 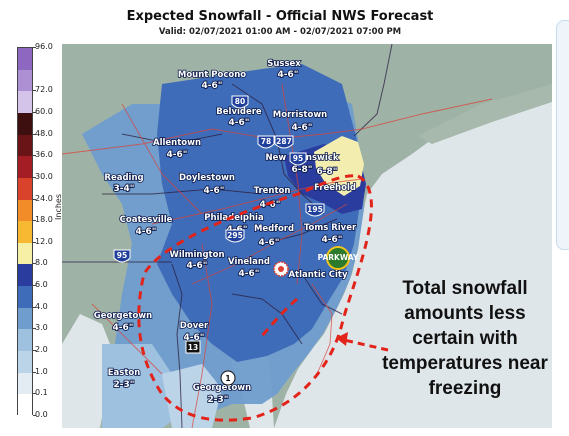 I want to click on shield-i287-icon: 287, so click(x=284, y=142).